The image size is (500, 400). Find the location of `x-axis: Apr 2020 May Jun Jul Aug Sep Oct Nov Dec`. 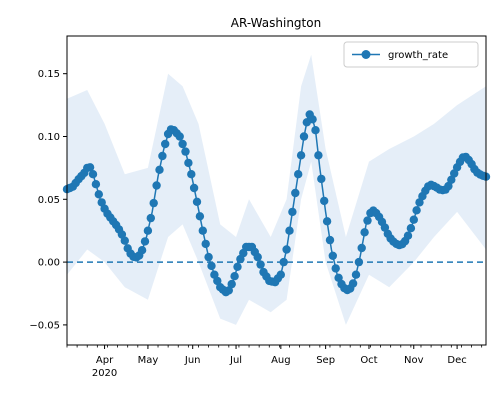

x-axis: Apr 2020 May Jun Jul Aug Sep Oct Nov Dec is located at coordinates (274, 362).